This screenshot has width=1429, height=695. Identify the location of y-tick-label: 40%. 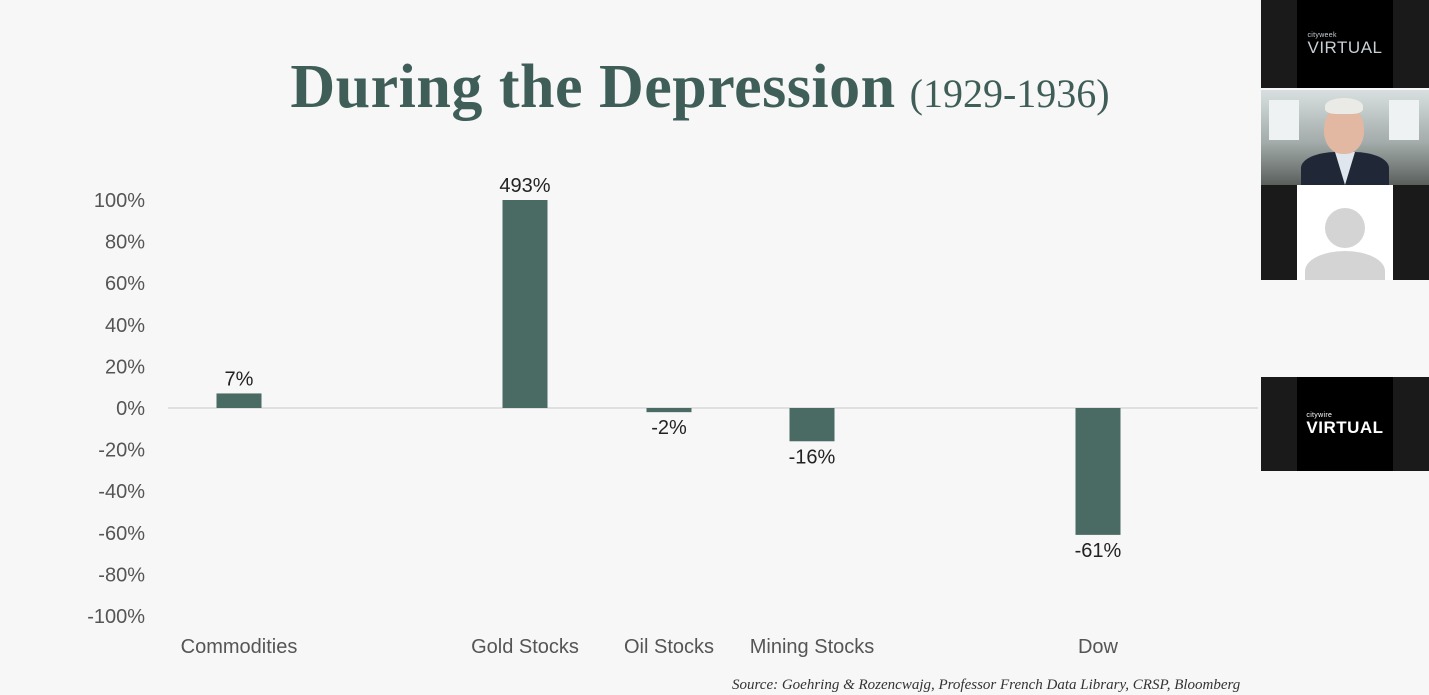
(125, 326).